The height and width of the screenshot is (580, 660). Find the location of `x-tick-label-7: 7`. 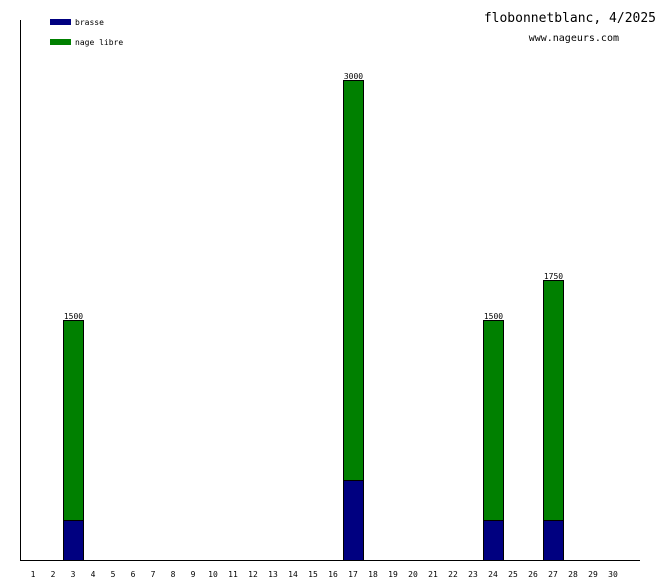

x-tick-label-7: 7 is located at coordinates (153, 574).